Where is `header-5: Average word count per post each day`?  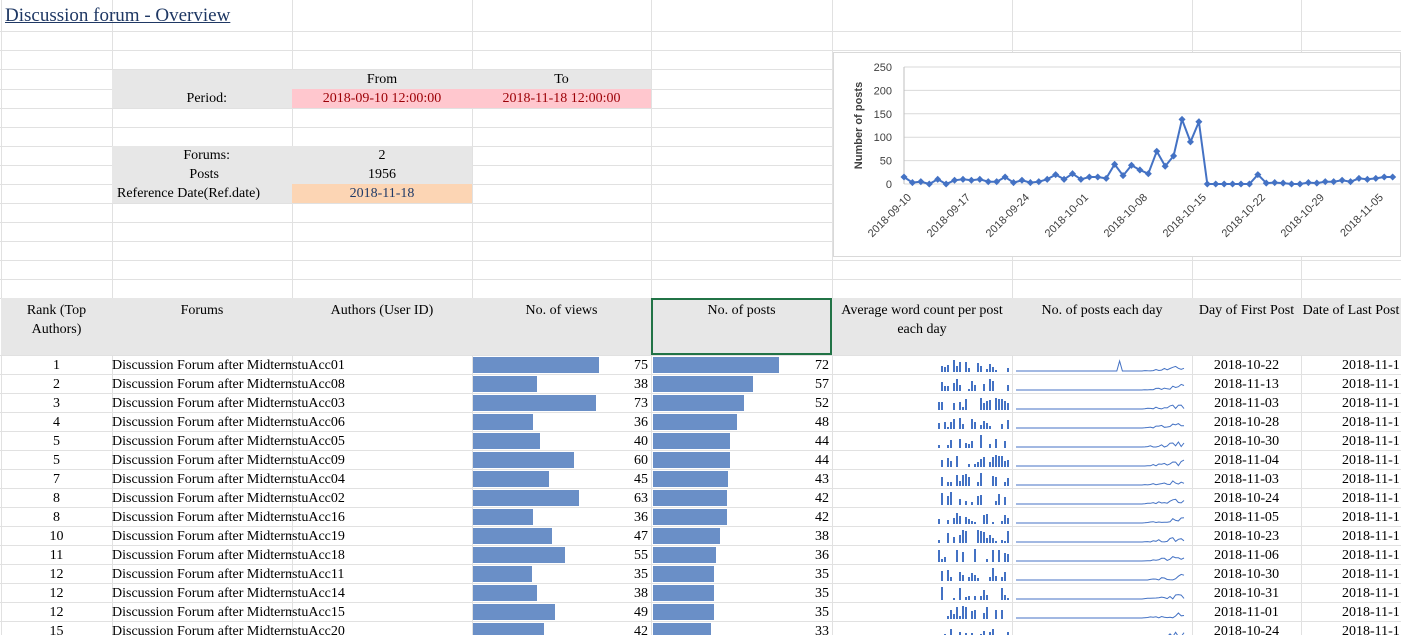 header-5: Average word count per post each day is located at coordinates (922, 326).